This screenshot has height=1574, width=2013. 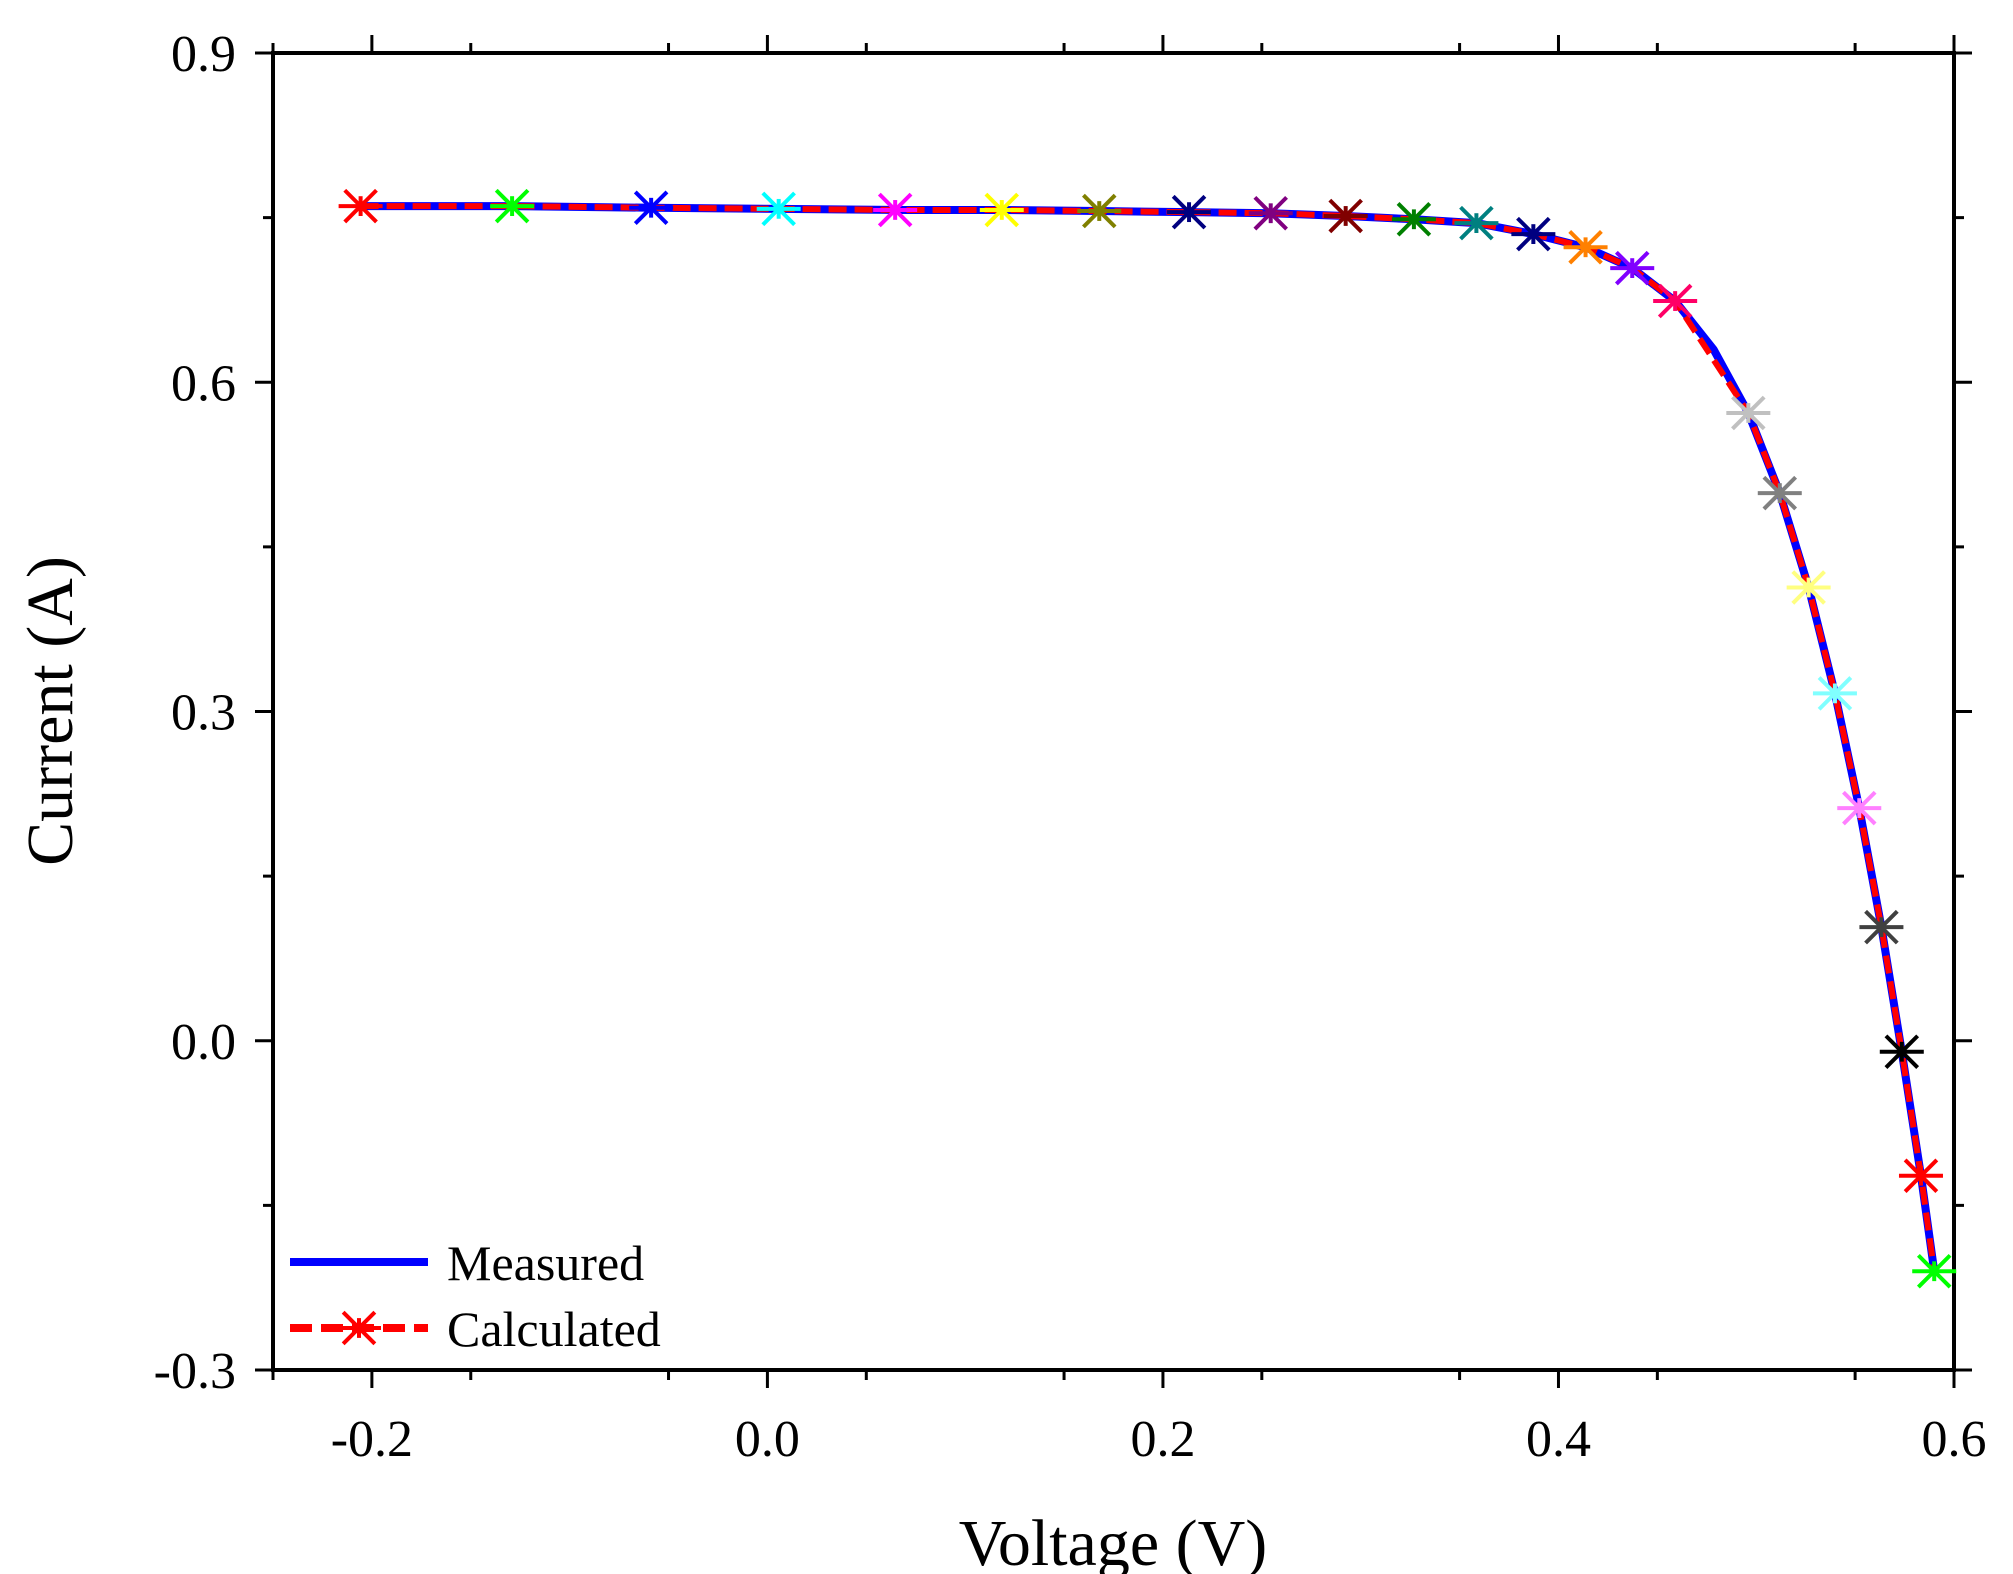 What do you see at coordinates (50, 711) in the screenshot?
I see `y-axis-title: Current (A)` at bounding box center [50, 711].